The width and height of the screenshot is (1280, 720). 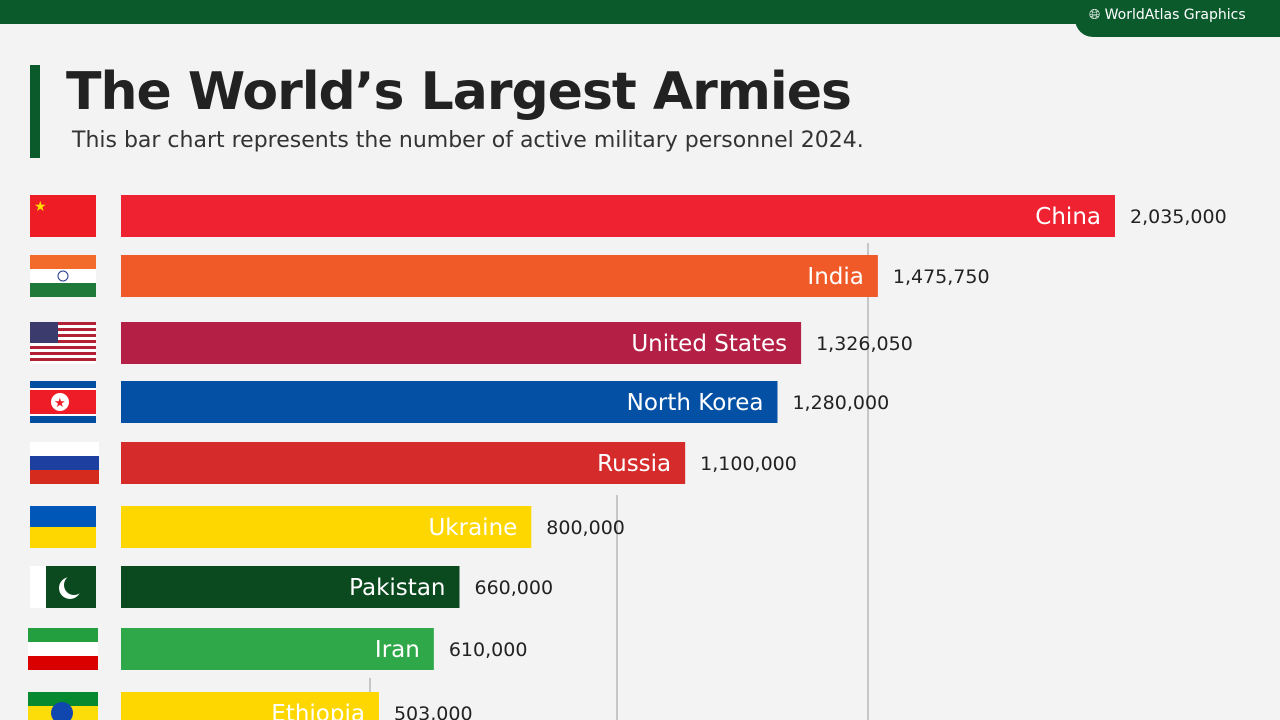 What do you see at coordinates (634, 464) in the screenshot?
I see `bar-label: Russia` at bounding box center [634, 464].